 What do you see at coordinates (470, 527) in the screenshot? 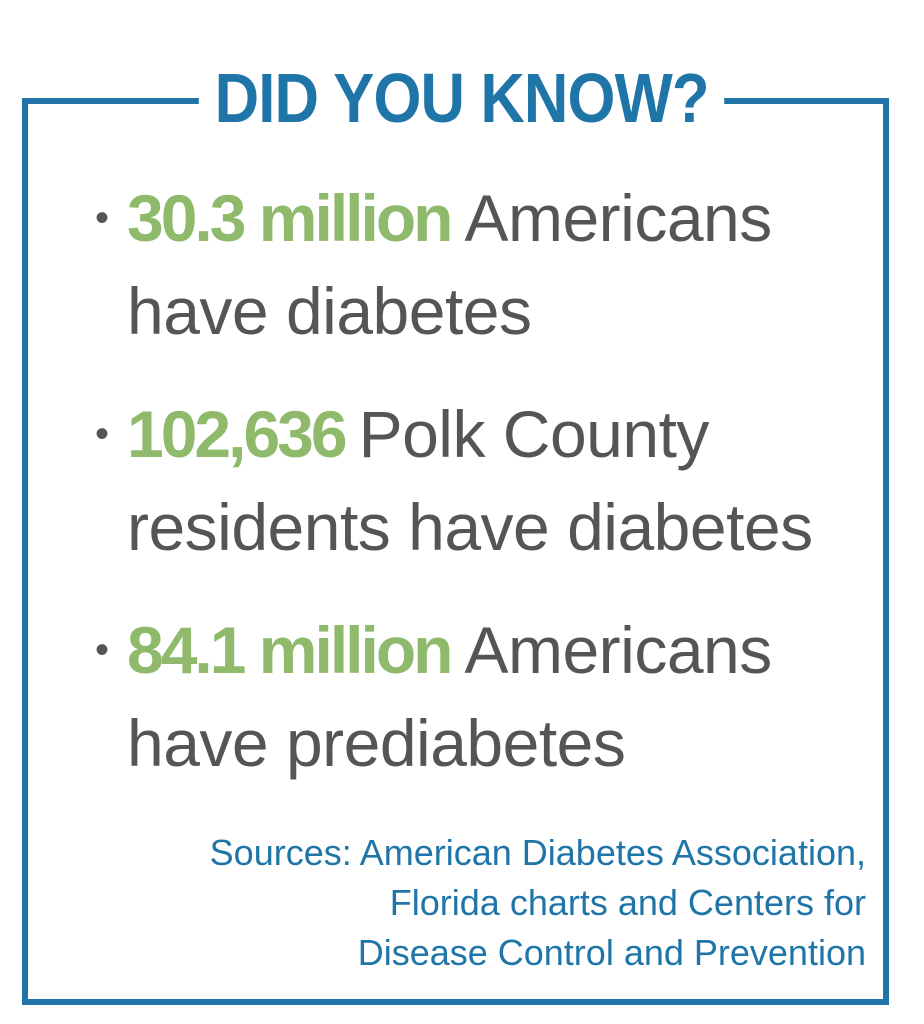
I see `fact-text-line2: residents have diabetes` at bounding box center [470, 527].